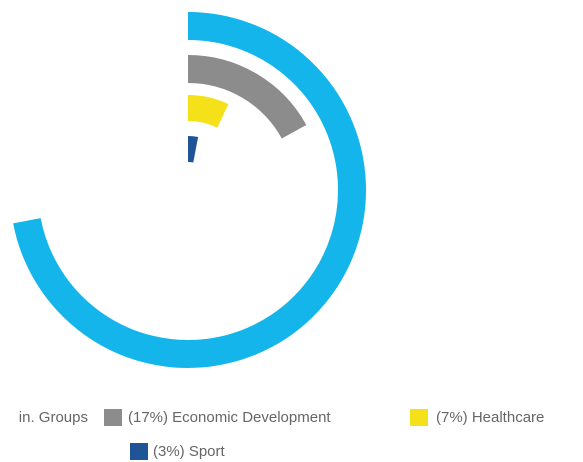  What do you see at coordinates (229, 417) in the screenshot?
I see `legend-label: (17%) Economic Development` at bounding box center [229, 417].